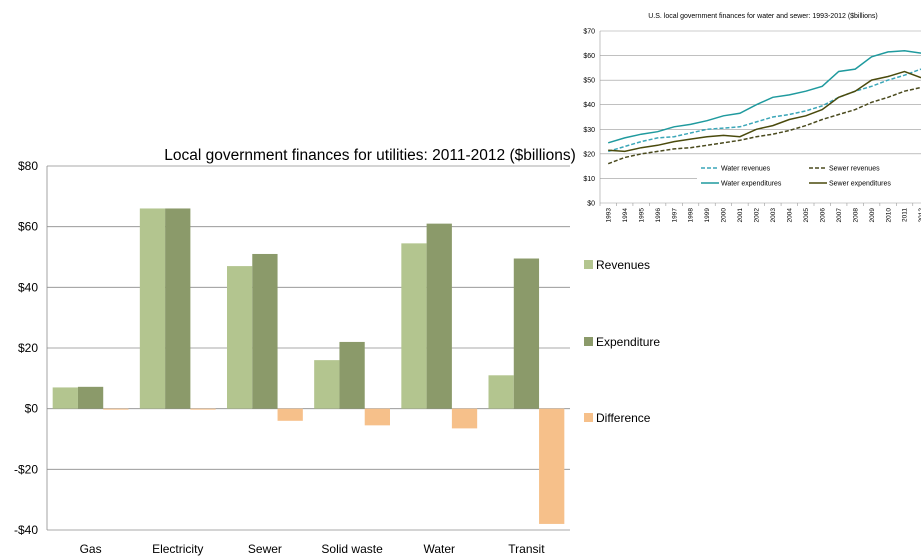  What do you see at coordinates (905, 215) in the screenshot?
I see `x-tick-label: 2011` at bounding box center [905, 215].